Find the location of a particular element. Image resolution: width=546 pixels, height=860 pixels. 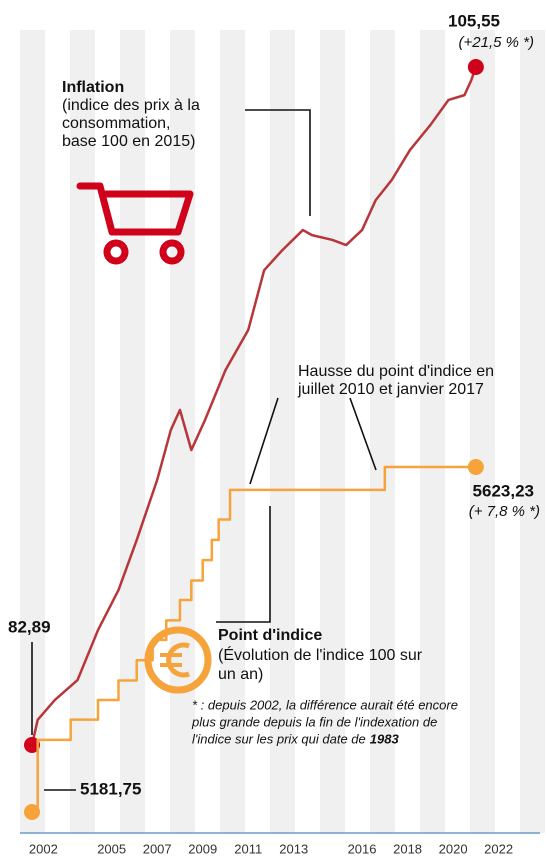

x-tick-label: 2007 is located at coordinates (157, 848).